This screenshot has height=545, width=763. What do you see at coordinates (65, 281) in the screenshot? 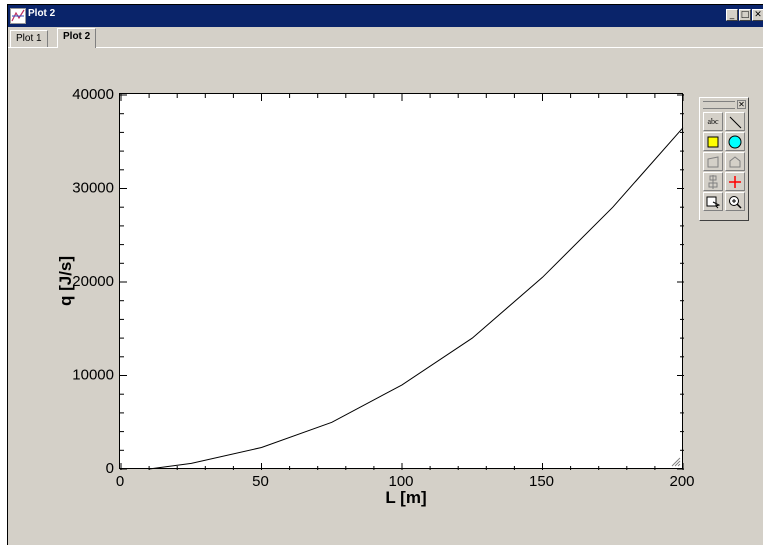
I see `y-axis-label: q [J/s]` at bounding box center [65, 281].